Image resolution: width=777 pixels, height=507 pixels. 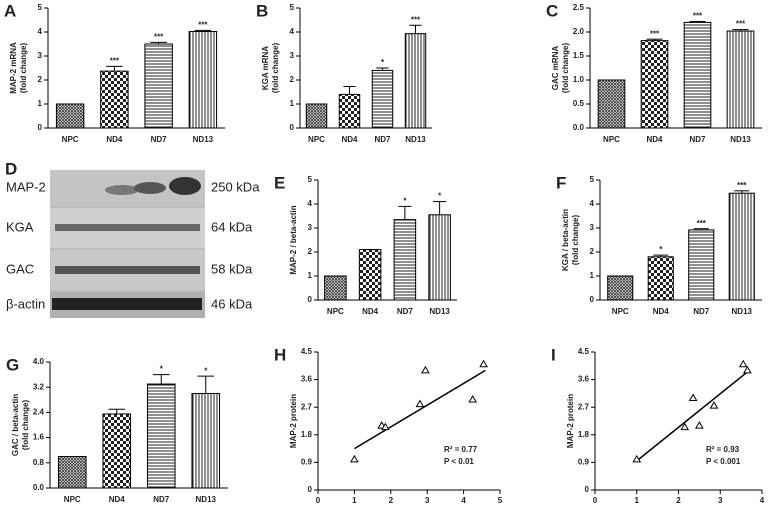 What do you see at coordinates (500, 500) in the screenshot?
I see `x-tick-label: 5` at bounding box center [500, 500].